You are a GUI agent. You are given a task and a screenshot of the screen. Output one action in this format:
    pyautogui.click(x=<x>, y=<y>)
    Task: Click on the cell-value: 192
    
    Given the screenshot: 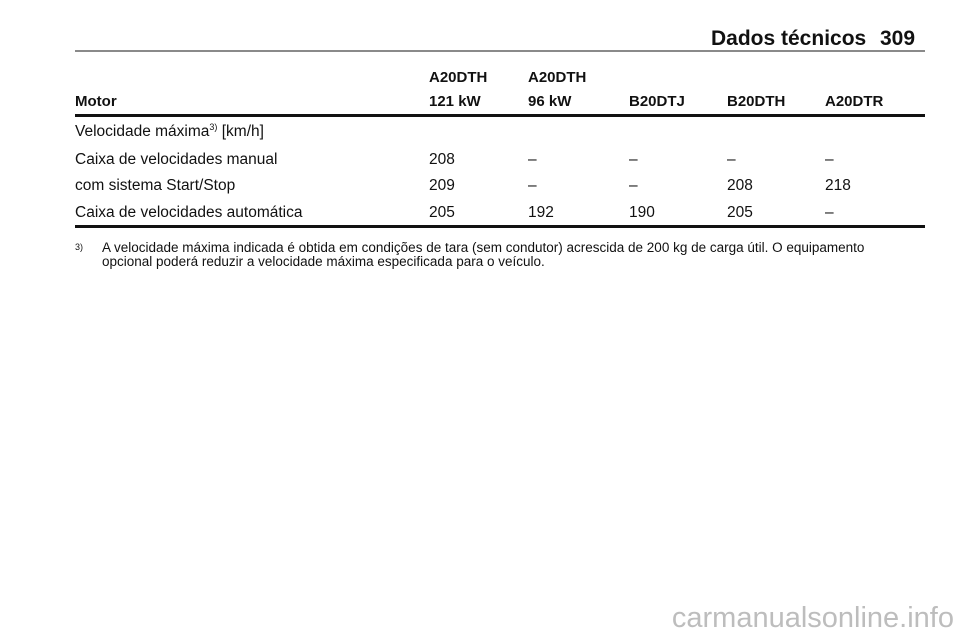 What is the action you would take?
    pyautogui.click(x=541, y=212)
    